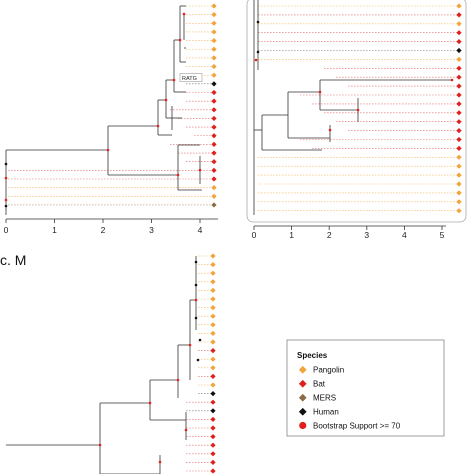  Describe the element at coordinates (357, 426) in the screenshot. I see `legend-label-bootstrap: Bootstrap Support >= 70` at that location.